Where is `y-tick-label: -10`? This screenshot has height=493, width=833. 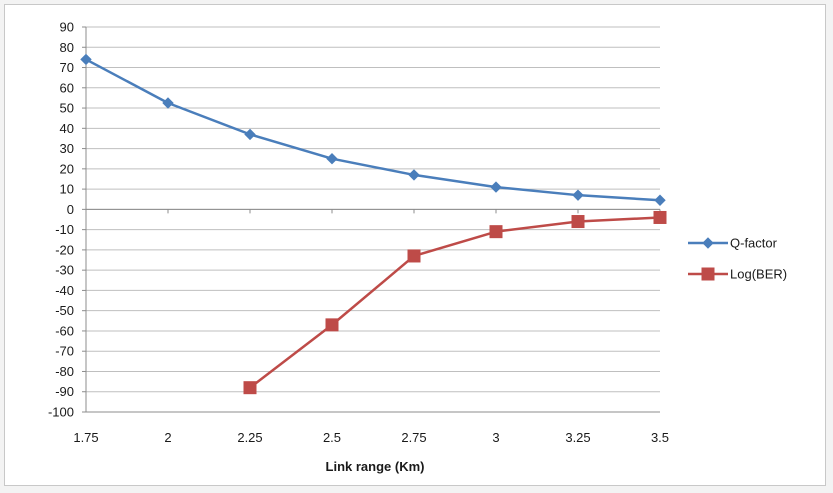 y-tick-label: -10 is located at coordinates (64, 229).